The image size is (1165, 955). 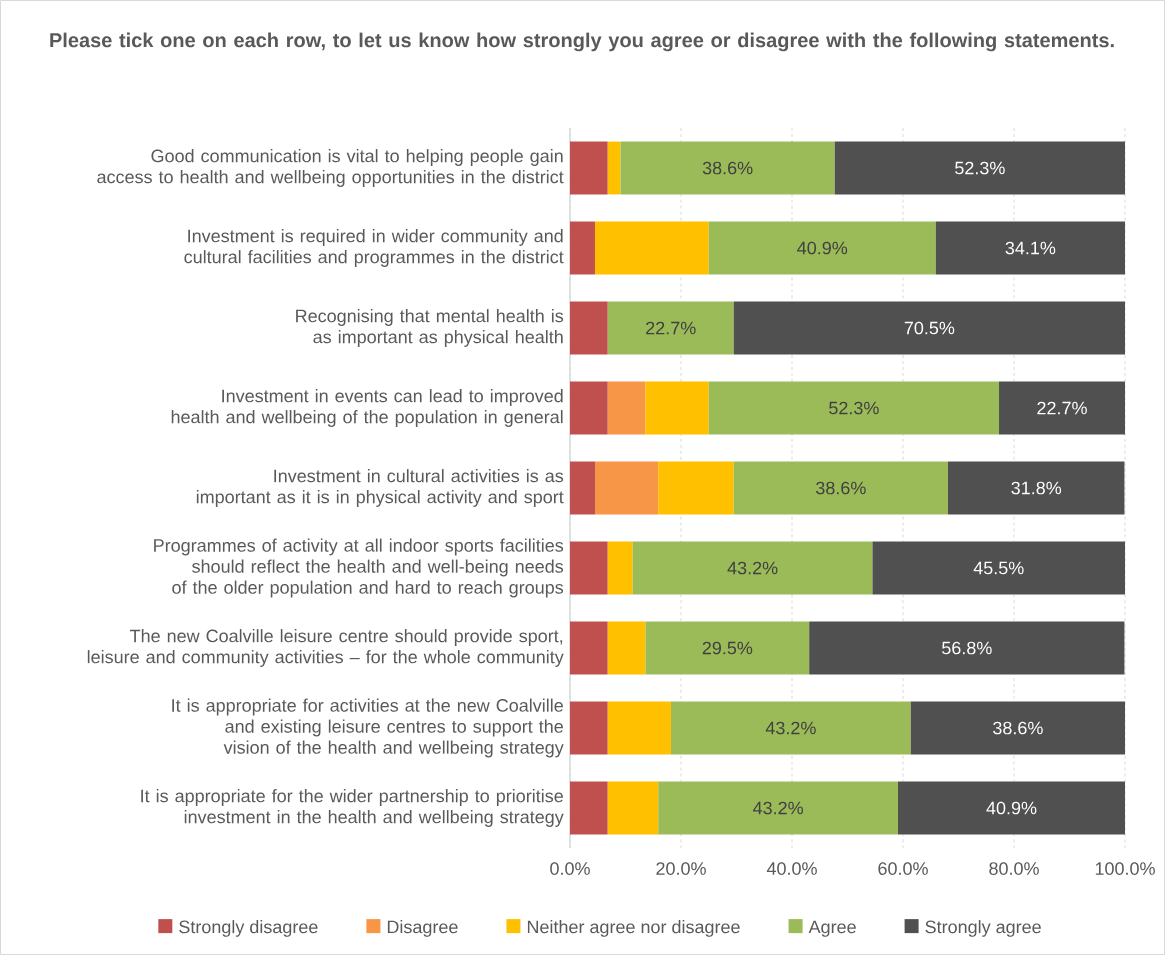 I want to click on y-tick-label: Investment is required in wider community and cultural facilities and programmes in the district, so click(x=374, y=248).